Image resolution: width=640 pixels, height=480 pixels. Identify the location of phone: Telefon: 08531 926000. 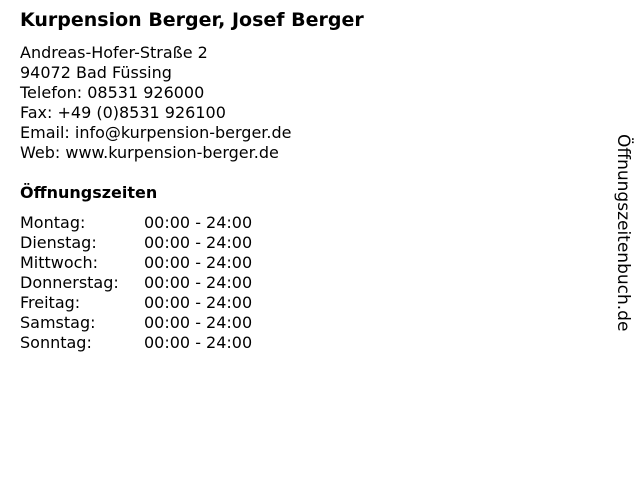
(112, 92).